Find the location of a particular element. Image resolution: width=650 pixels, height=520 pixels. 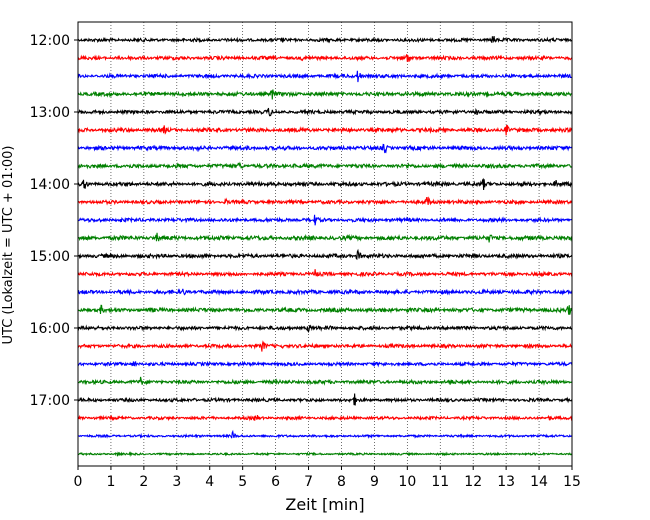

x-tick-label: 14 is located at coordinates (539, 482).